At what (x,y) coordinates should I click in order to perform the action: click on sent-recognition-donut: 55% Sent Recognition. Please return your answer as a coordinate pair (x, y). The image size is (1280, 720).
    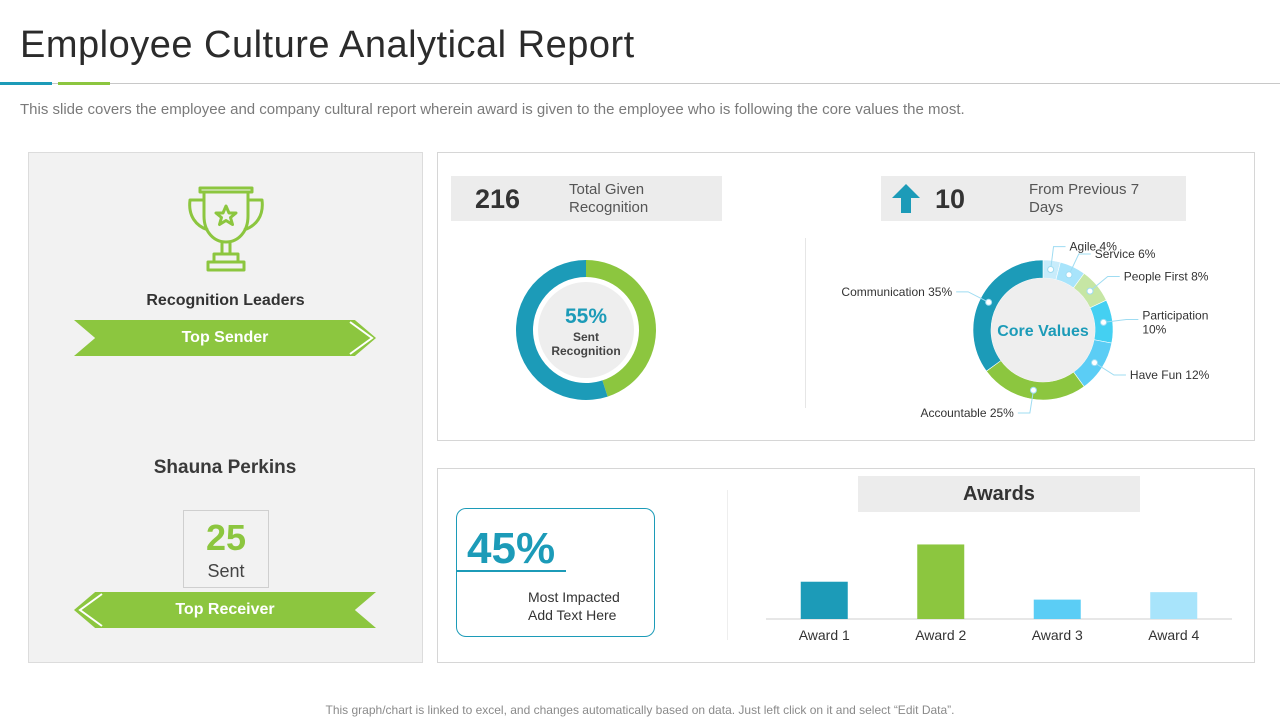
    Looking at the image, I should click on (586, 330).